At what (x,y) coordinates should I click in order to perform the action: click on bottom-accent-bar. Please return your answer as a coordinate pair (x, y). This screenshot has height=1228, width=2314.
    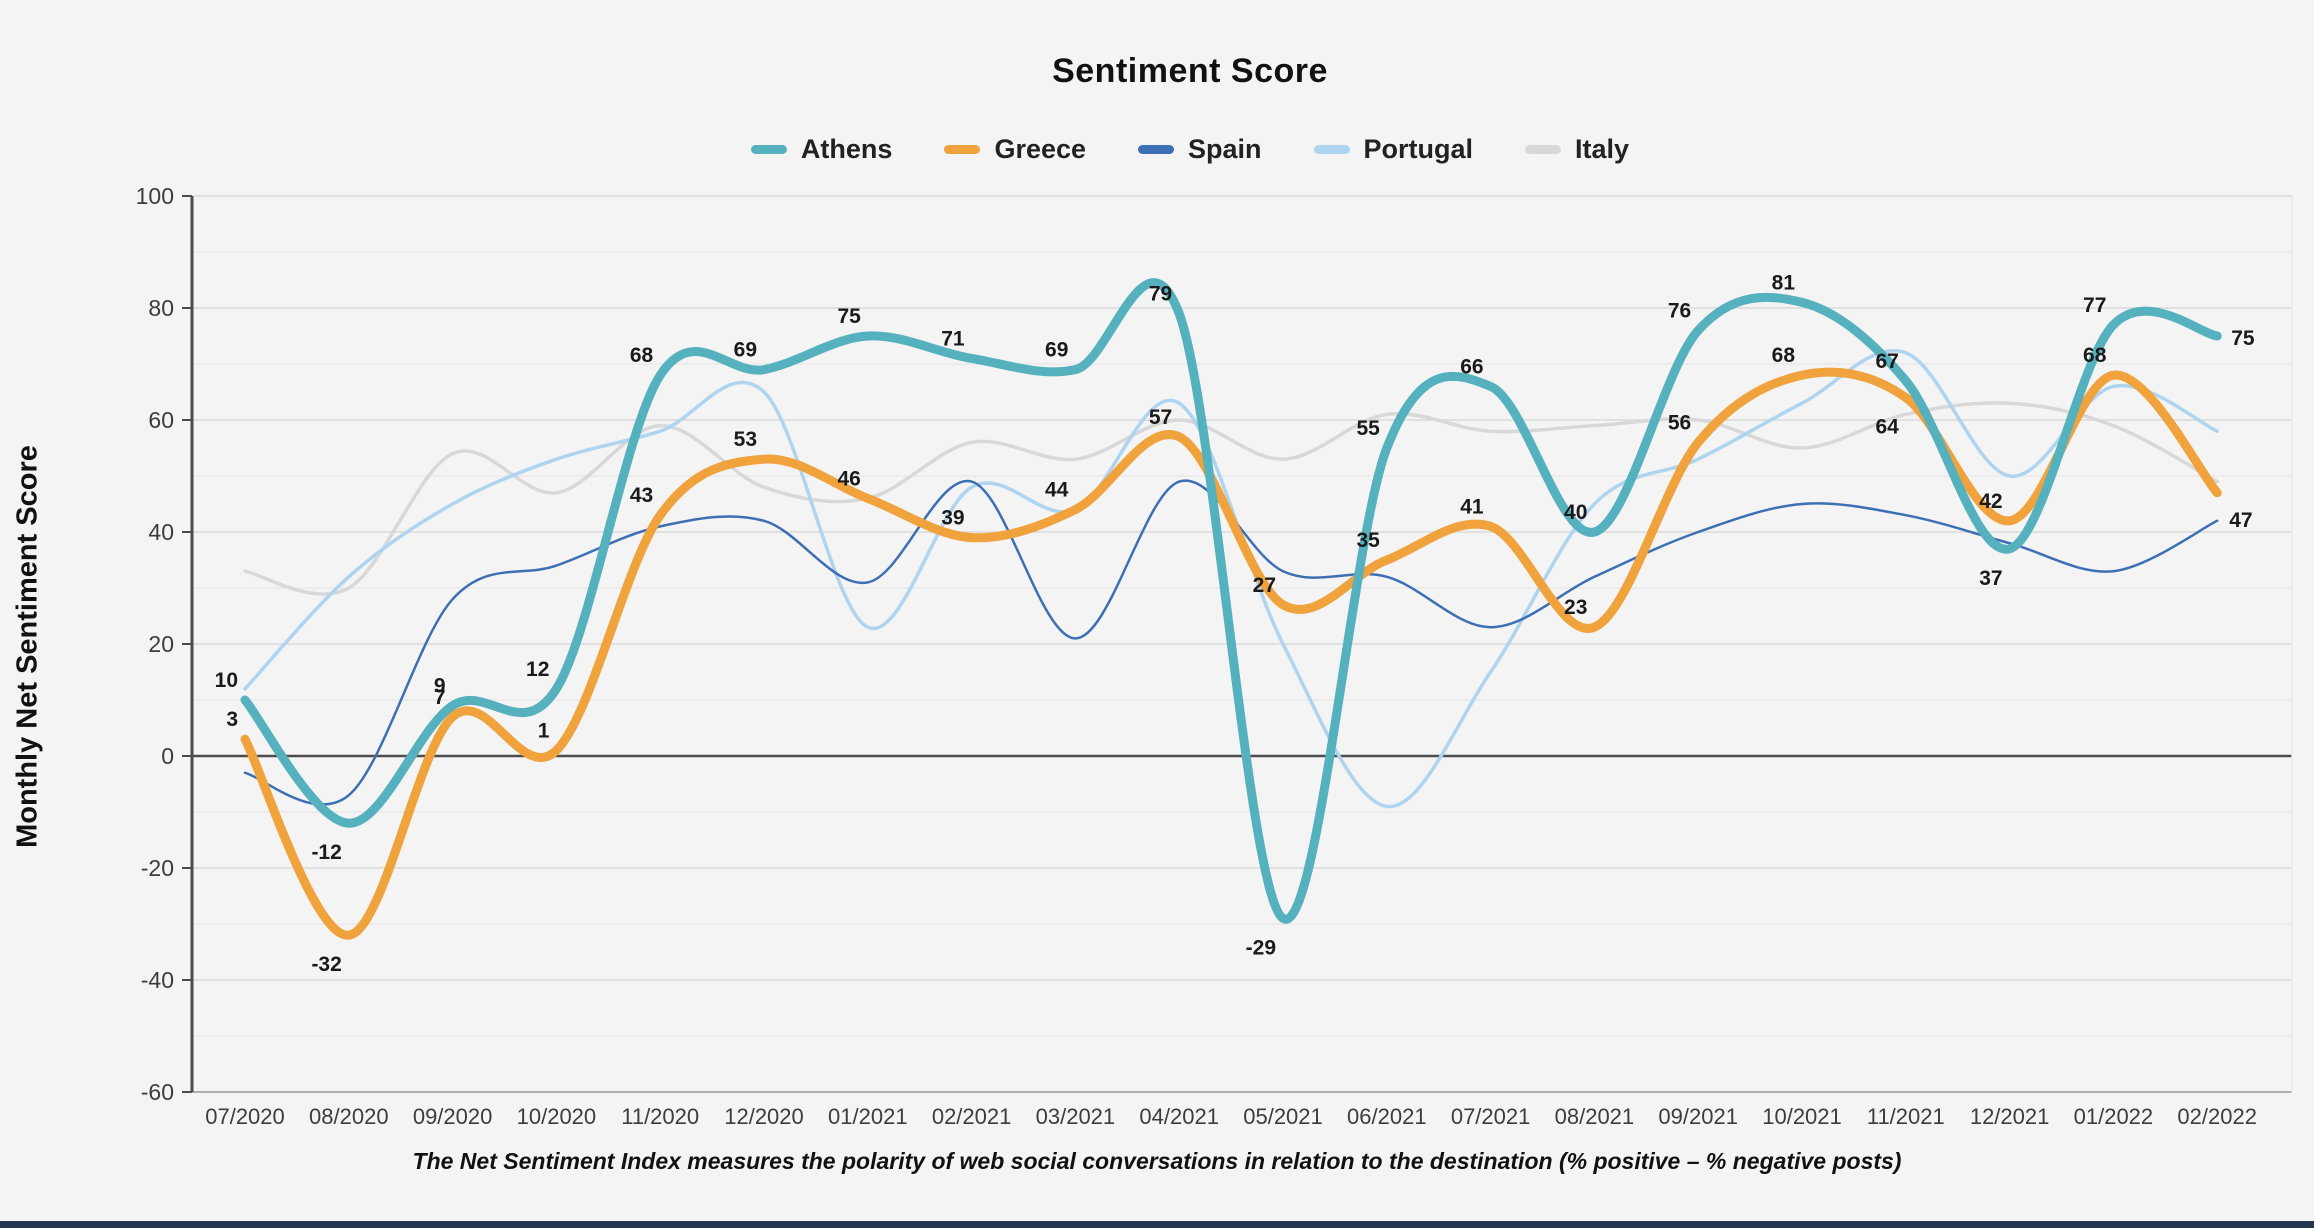
    Looking at the image, I should click on (1157, 1224).